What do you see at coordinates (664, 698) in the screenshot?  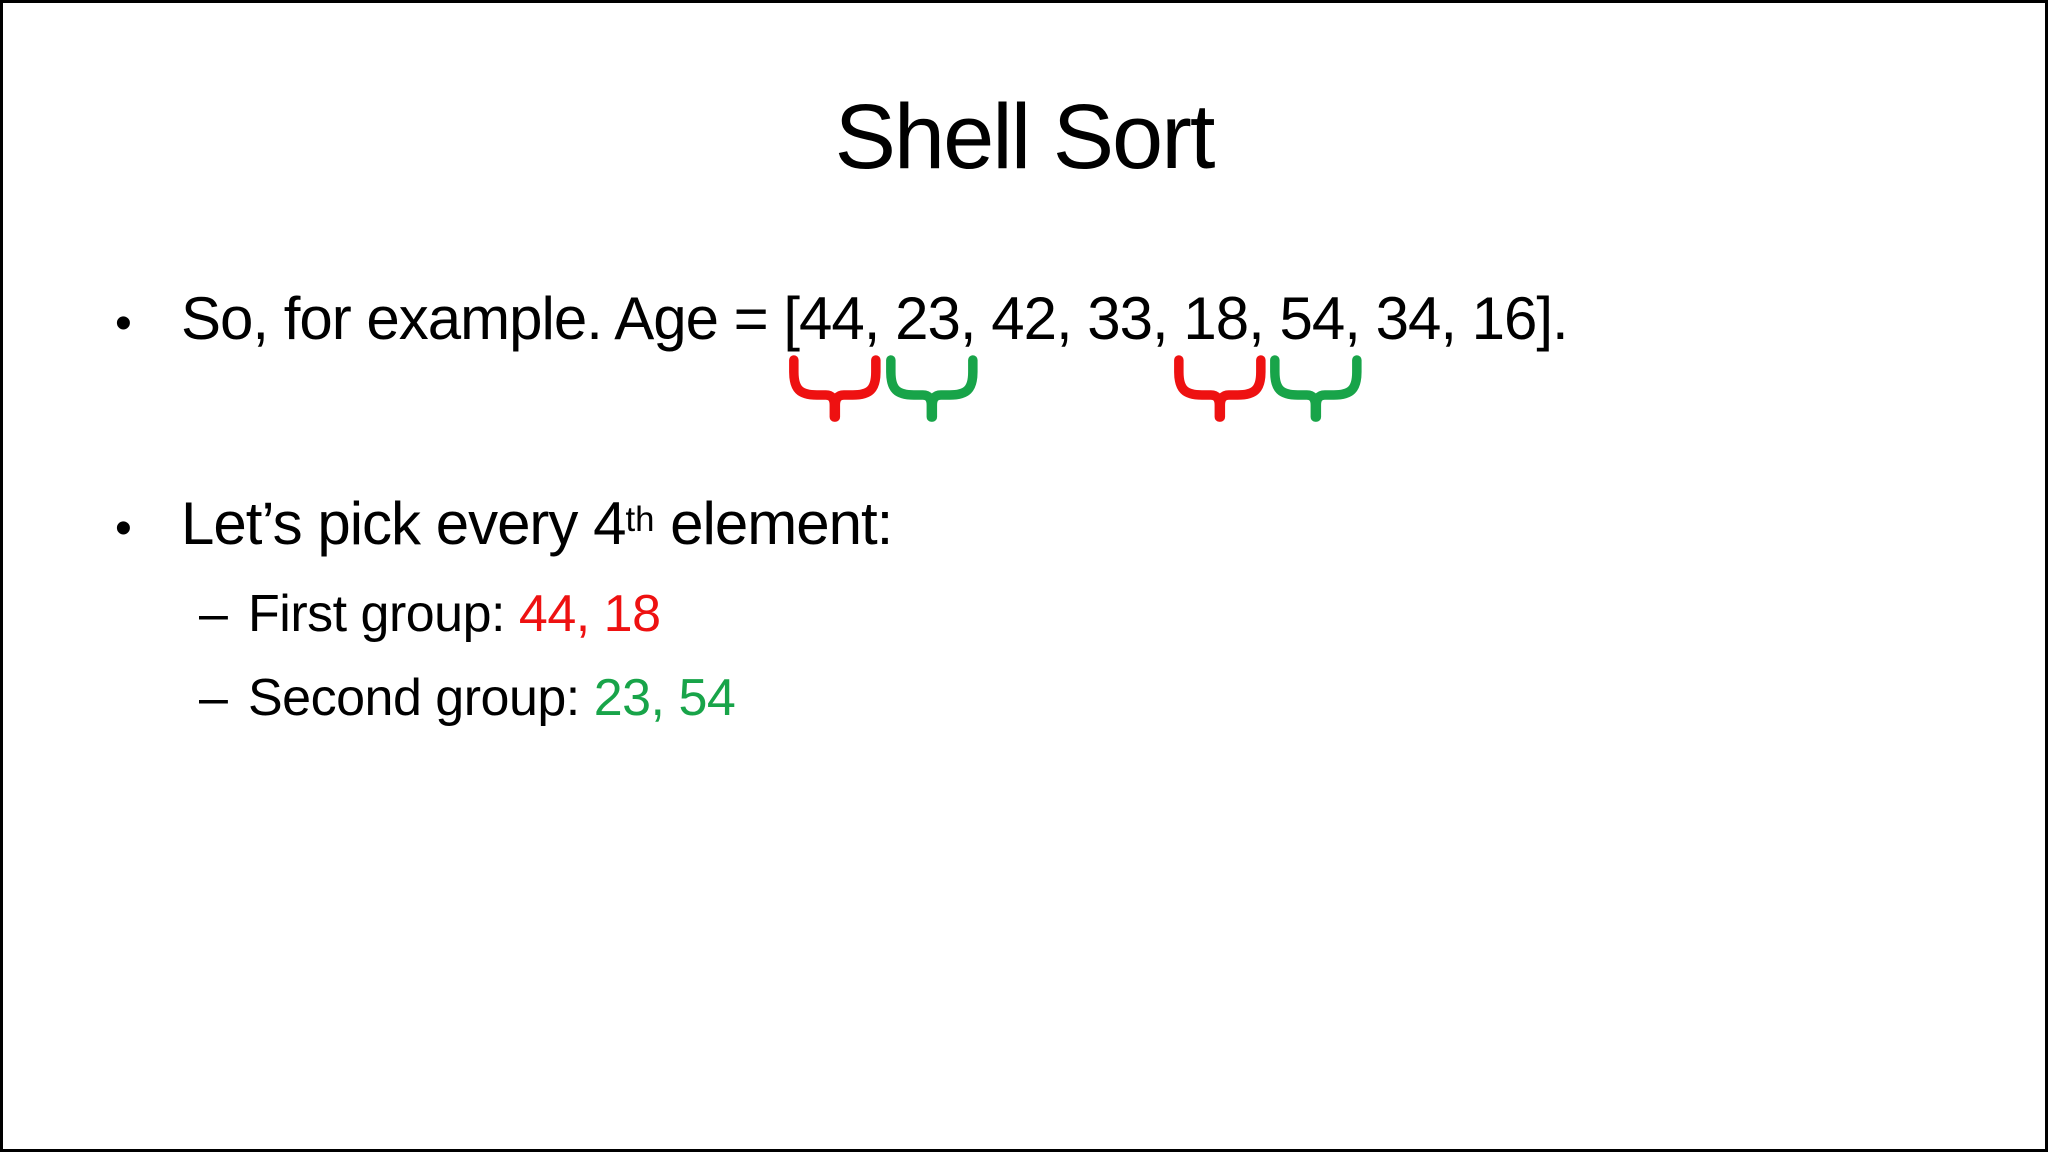 I see `second-group-values: 23, 54` at bounding box center [664, 698].